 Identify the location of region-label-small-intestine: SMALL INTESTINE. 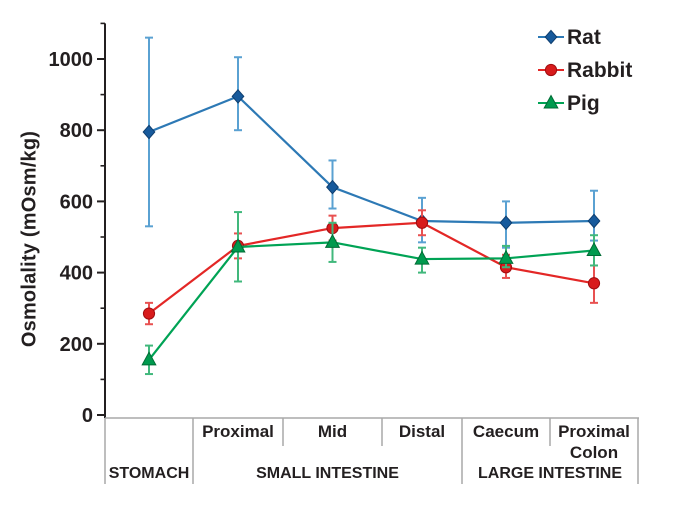
(327, 473).